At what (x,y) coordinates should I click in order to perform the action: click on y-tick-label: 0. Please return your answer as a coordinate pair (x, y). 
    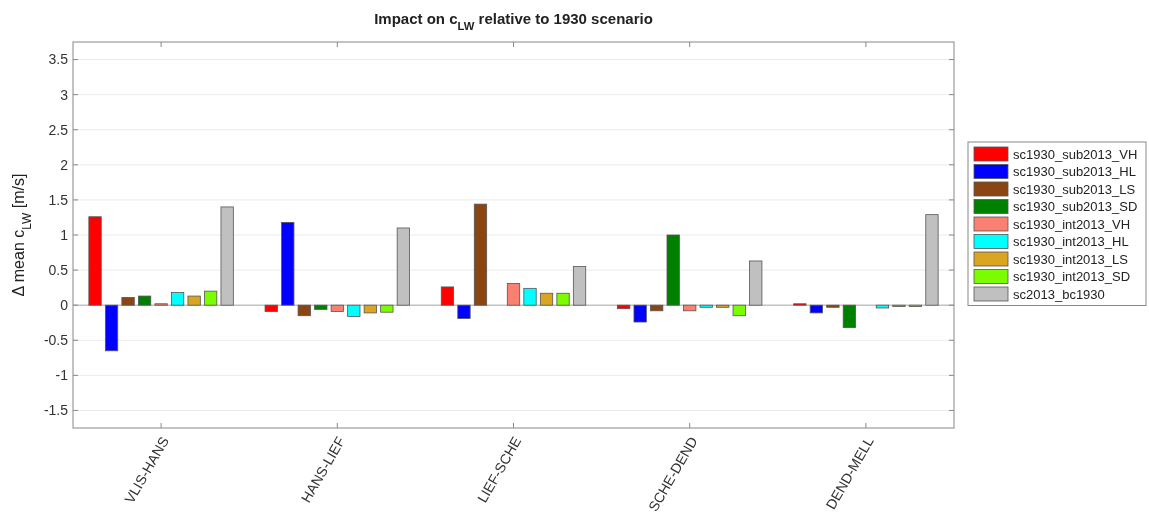
    Looking at the image, I should click on (64, 305).